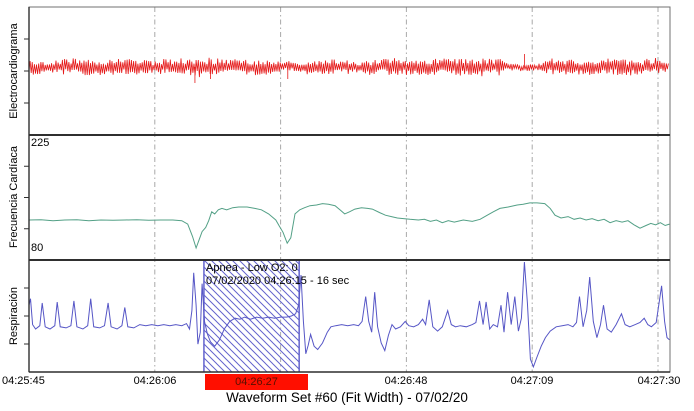 The image size is (694, 411). What do you see at coordinates (252, 268) in the screenshot?
I see `event-annotation-line1: Apnea - Low O2: 0` at bounding box center [252, 268].